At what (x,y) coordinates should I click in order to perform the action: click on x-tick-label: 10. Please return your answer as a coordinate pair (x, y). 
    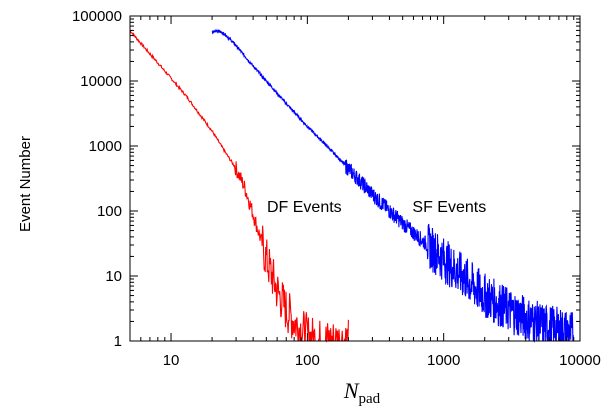
    Looking at the image, I should click on (171, 360).